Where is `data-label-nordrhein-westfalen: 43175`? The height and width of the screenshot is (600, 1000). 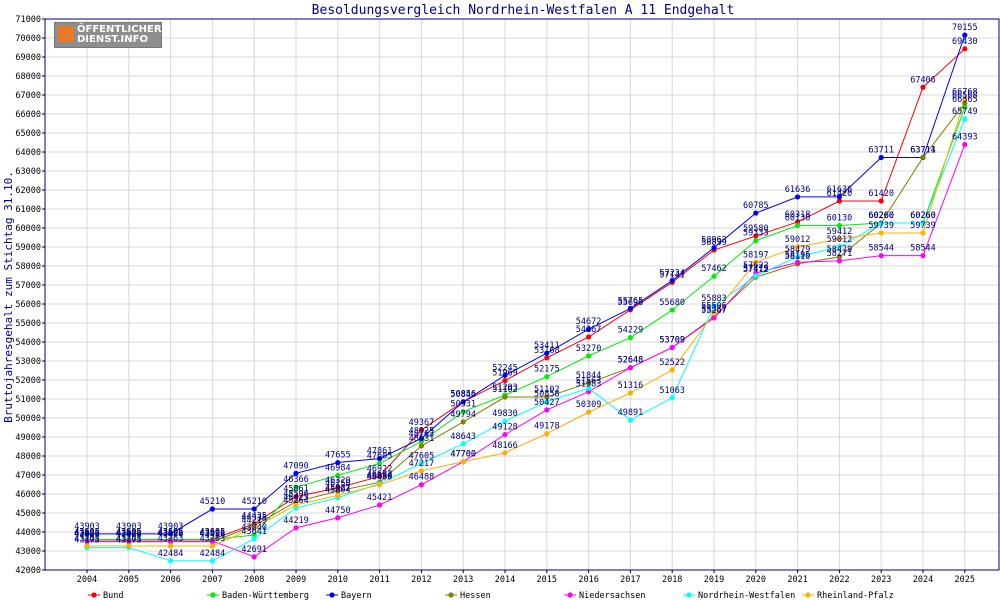 data-label-nordrhein-westfalen: 43175 is located at coordinates (87, 541).